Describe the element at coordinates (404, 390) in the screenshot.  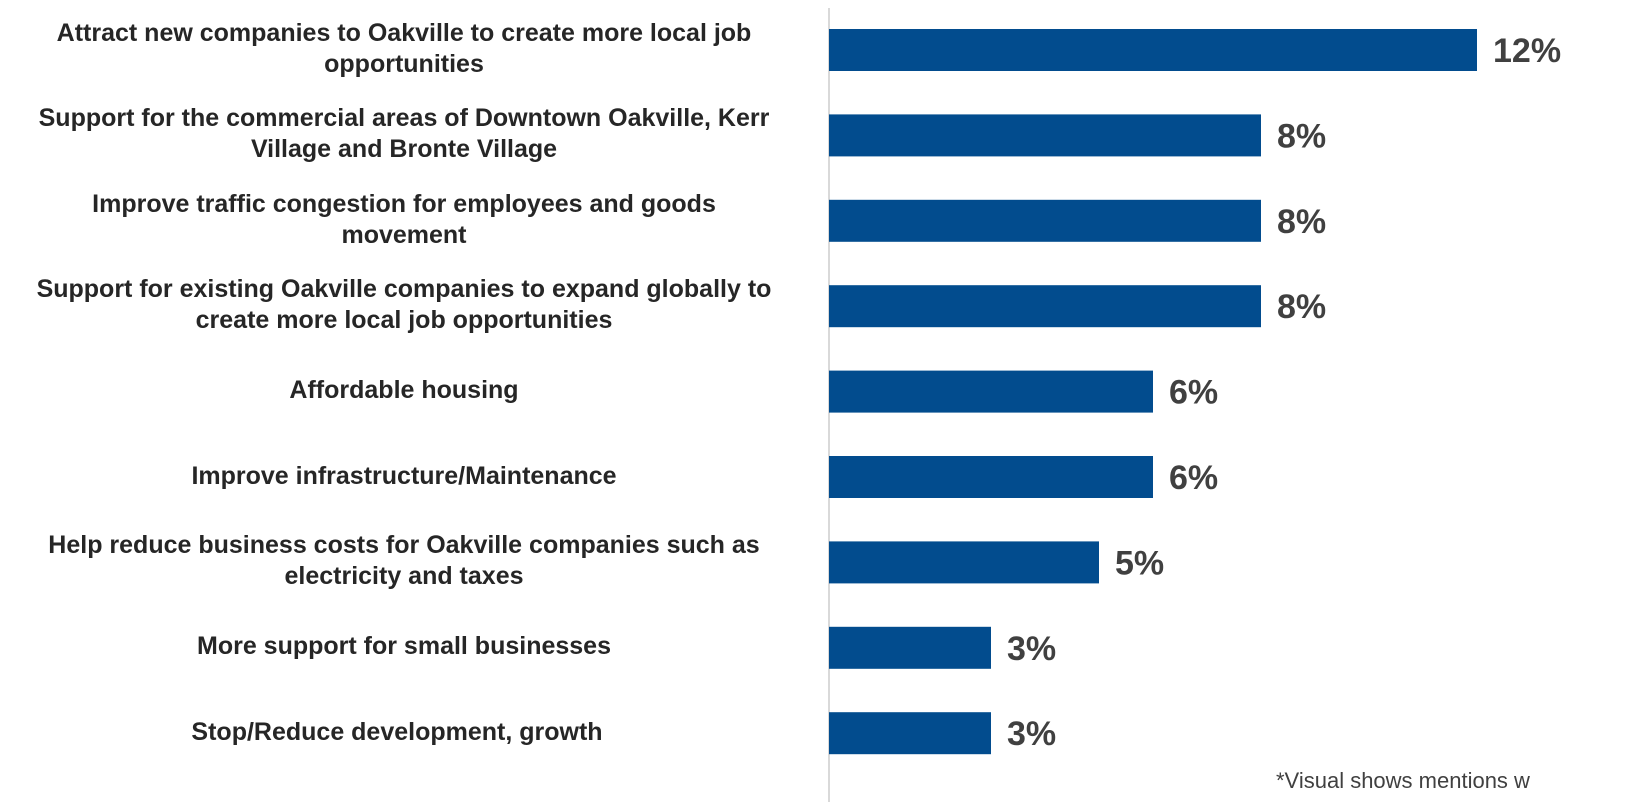
I see `category-label-4: Affordable housing` at that location.